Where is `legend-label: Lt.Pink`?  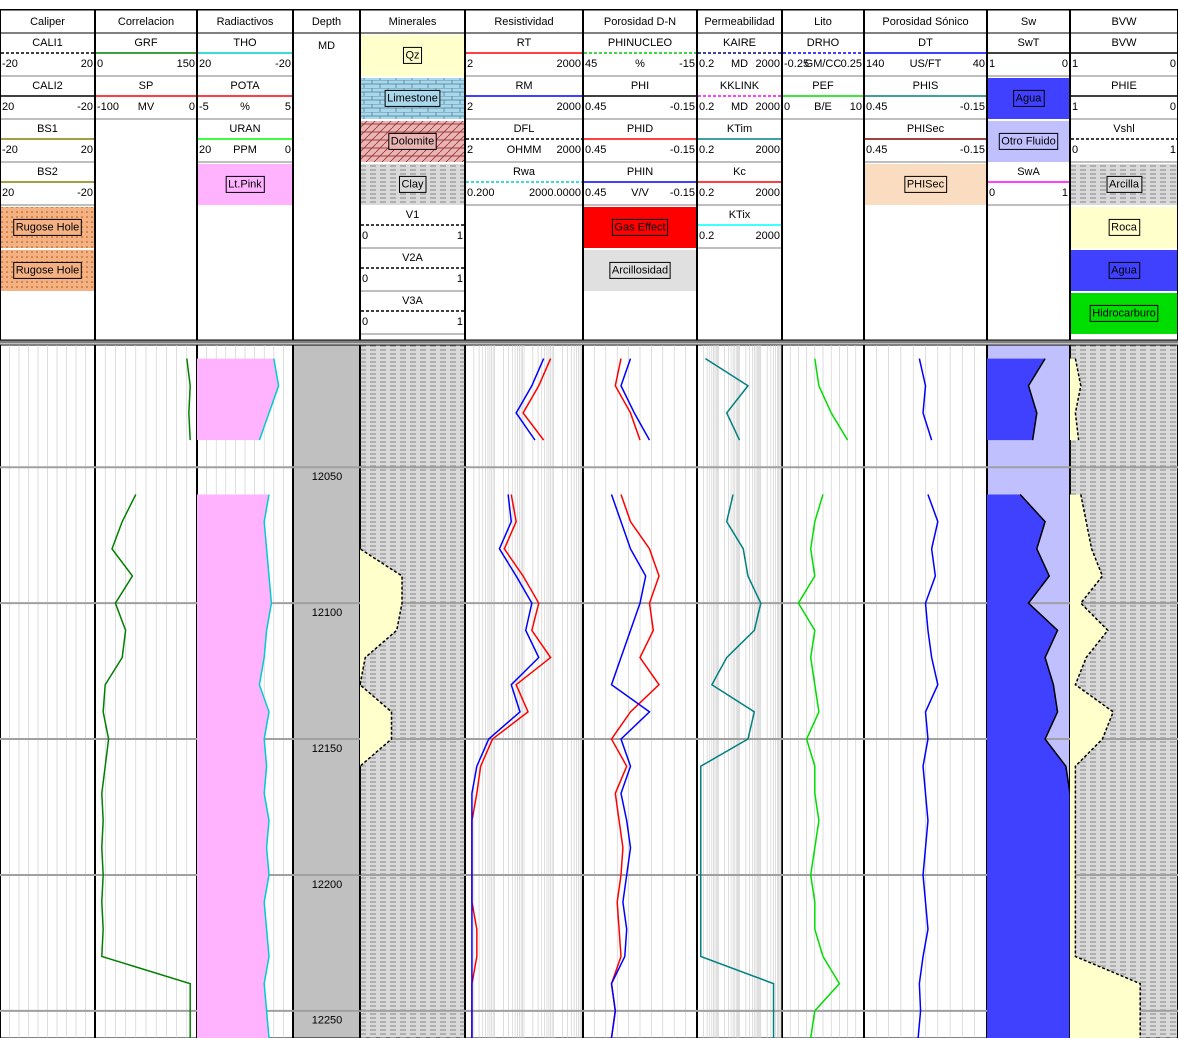
legend-label: Lt.Pink is located at coordinates (245, 184).